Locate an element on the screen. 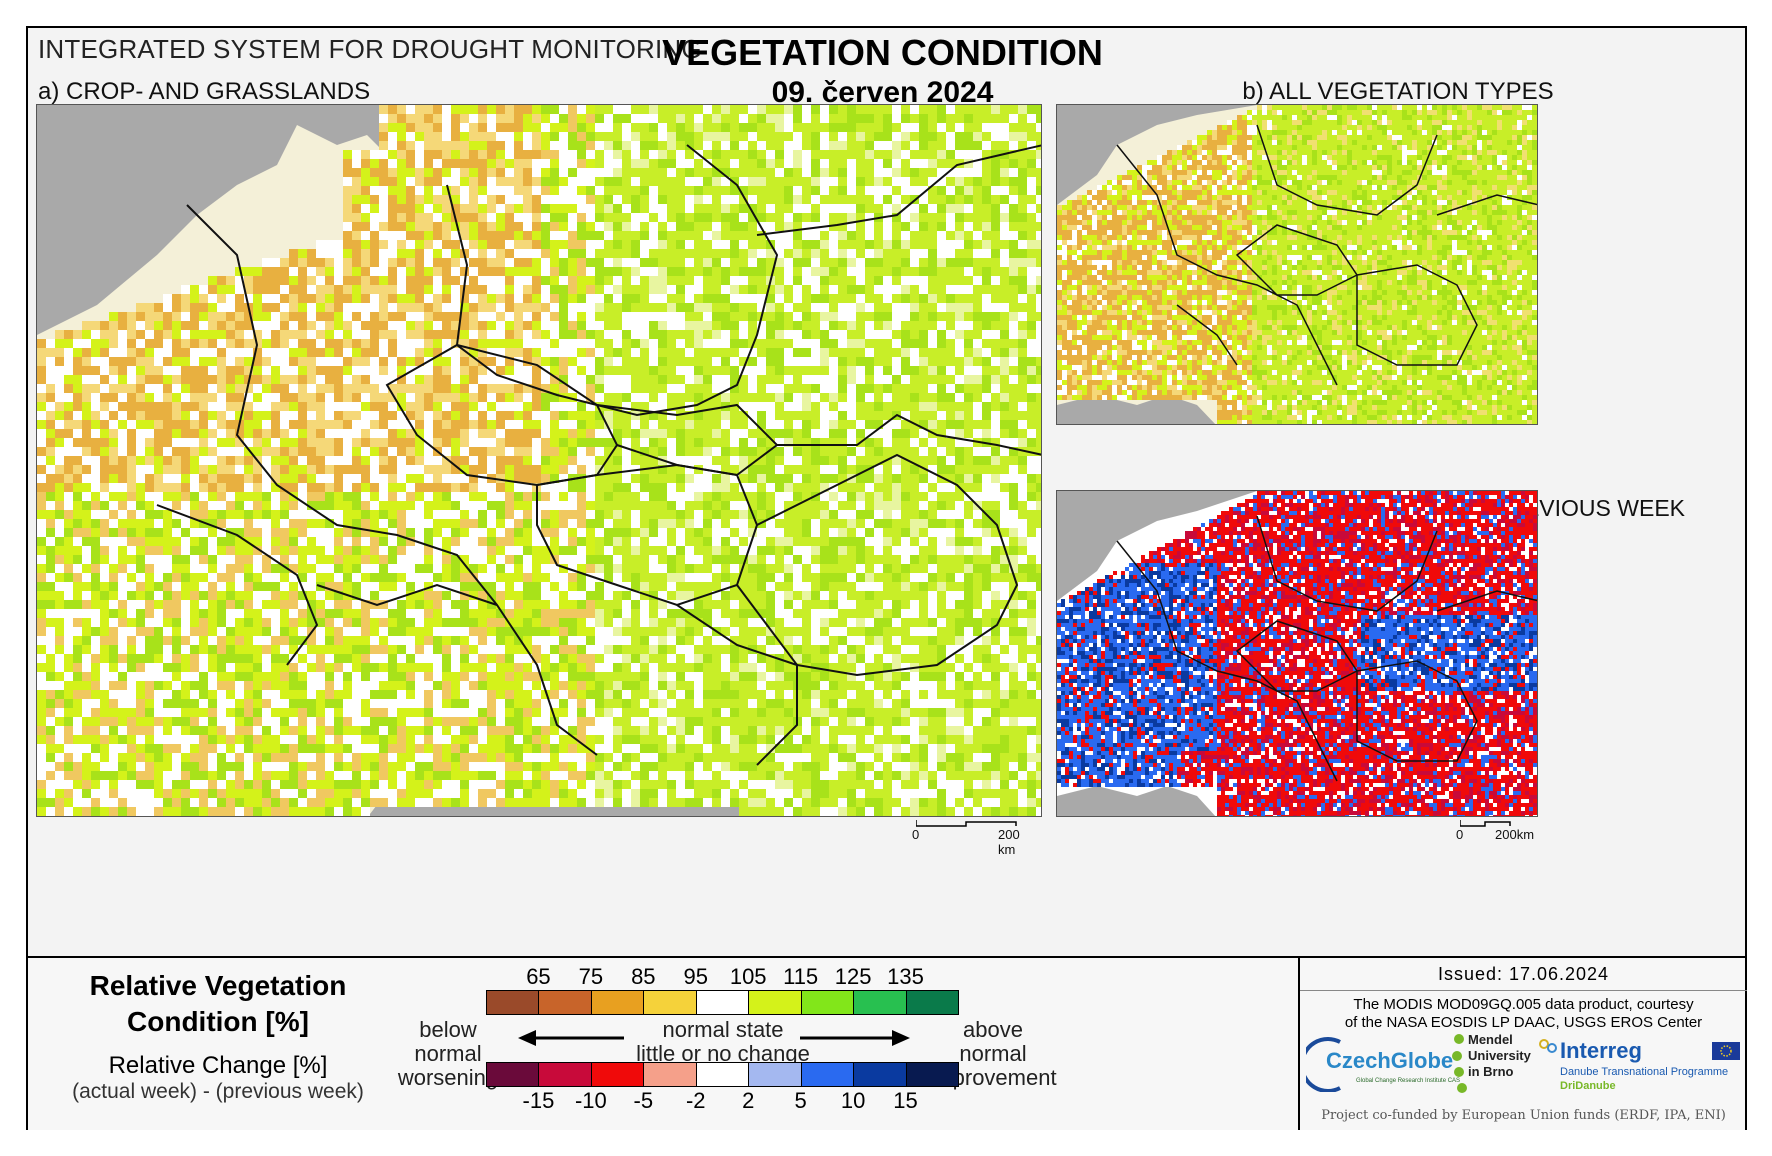 This screenshot has width=1772, height=1156. scalebar-c: 0 200km is located at coordinates (1498, 831).